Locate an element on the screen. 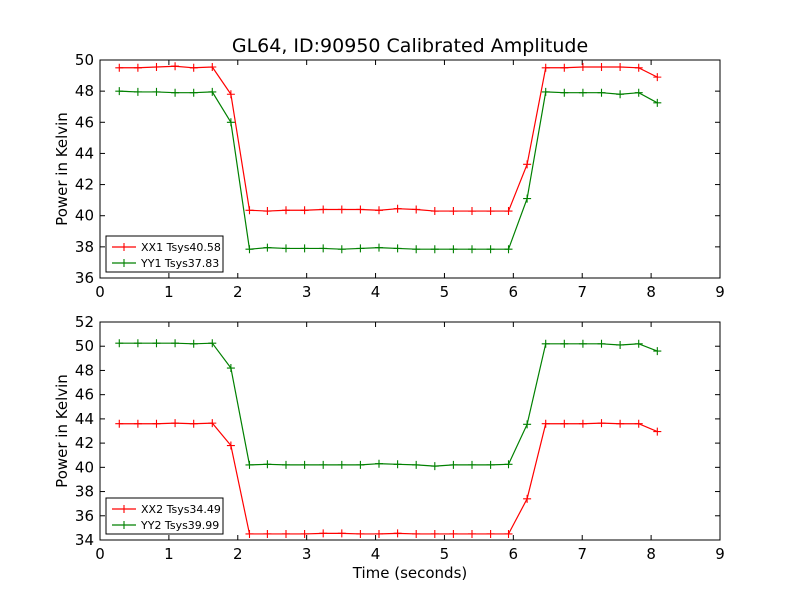  x-tick-label: 9 is located at coordinates (720, 554).